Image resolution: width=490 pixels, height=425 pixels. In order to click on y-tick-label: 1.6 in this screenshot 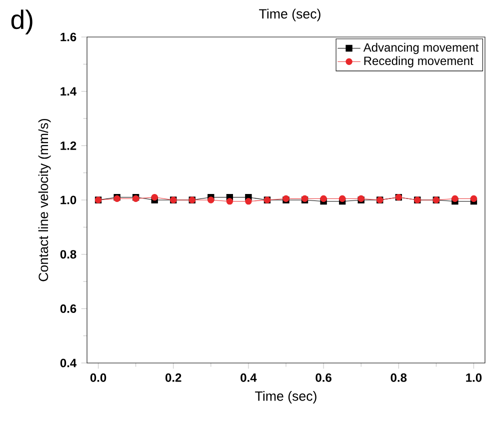, I will do `click(68, 37)`.